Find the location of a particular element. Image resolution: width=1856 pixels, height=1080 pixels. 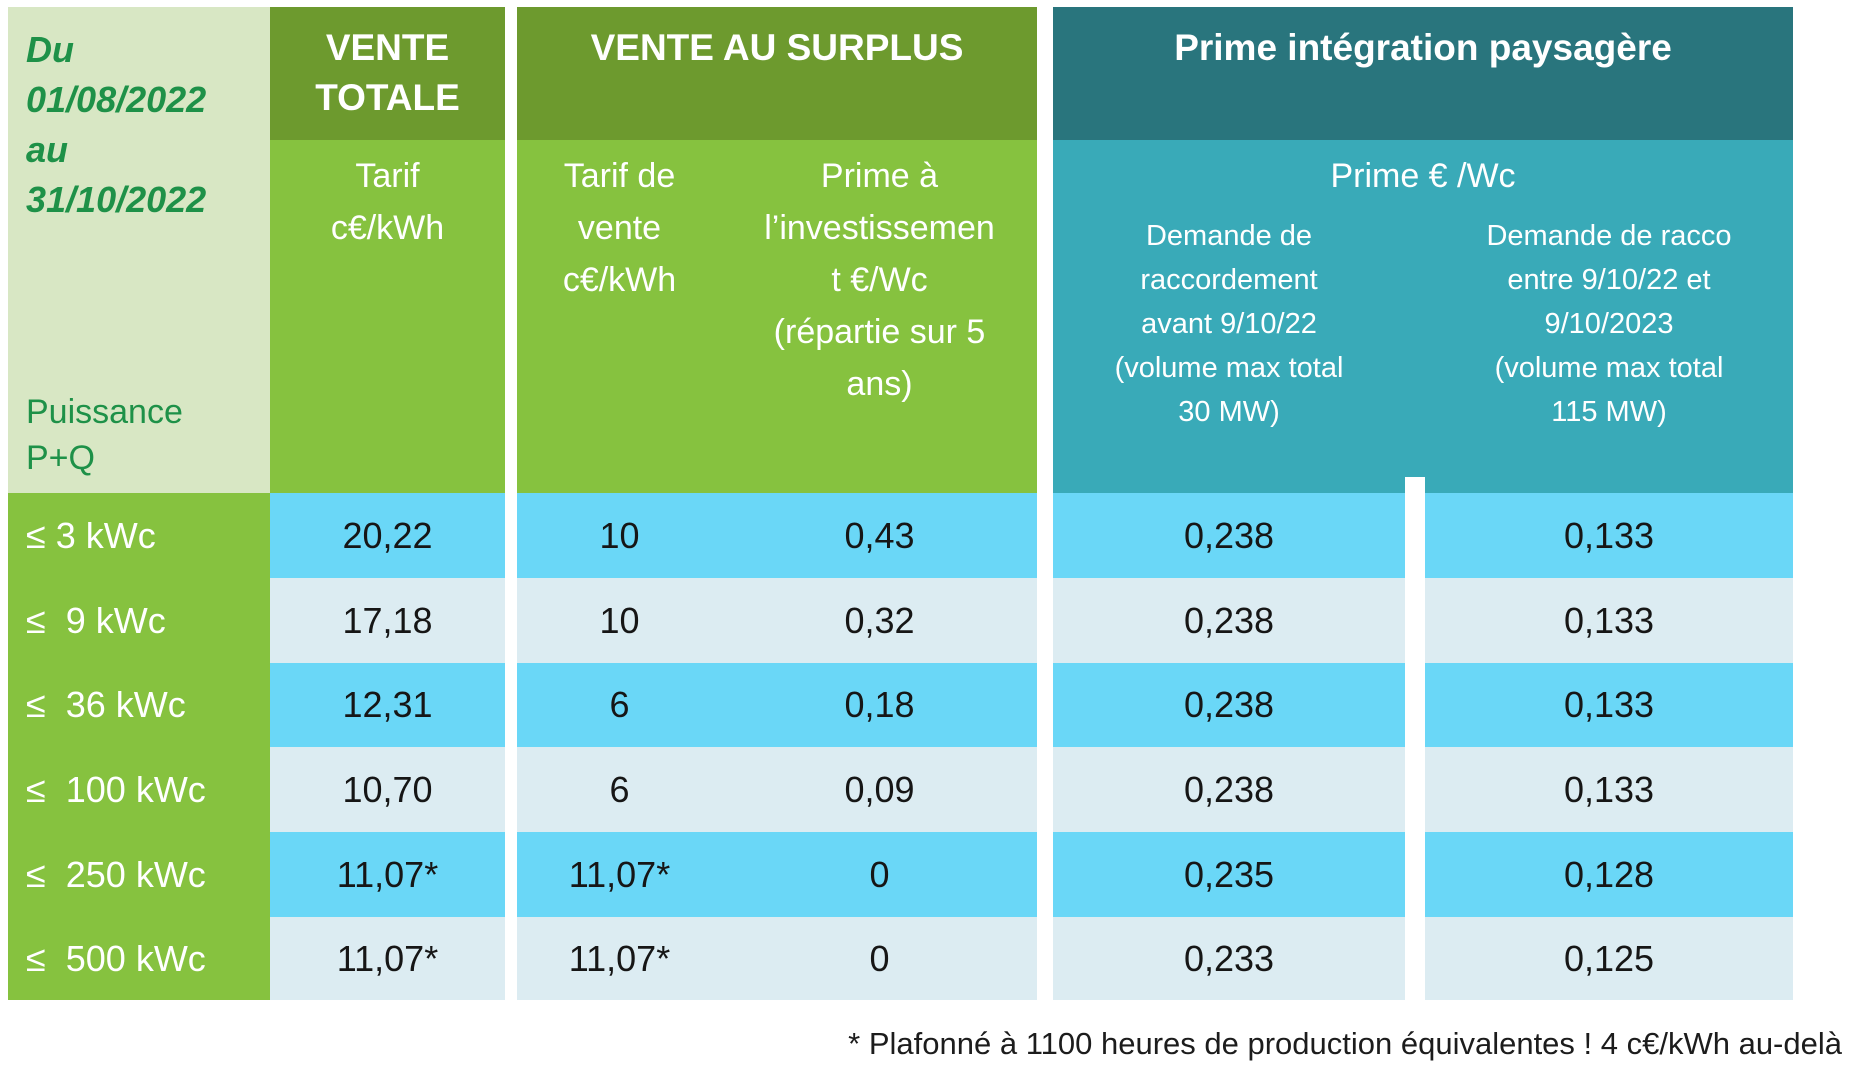

cell-vente-totale: 10,70 is located at coordinates (387, 789).